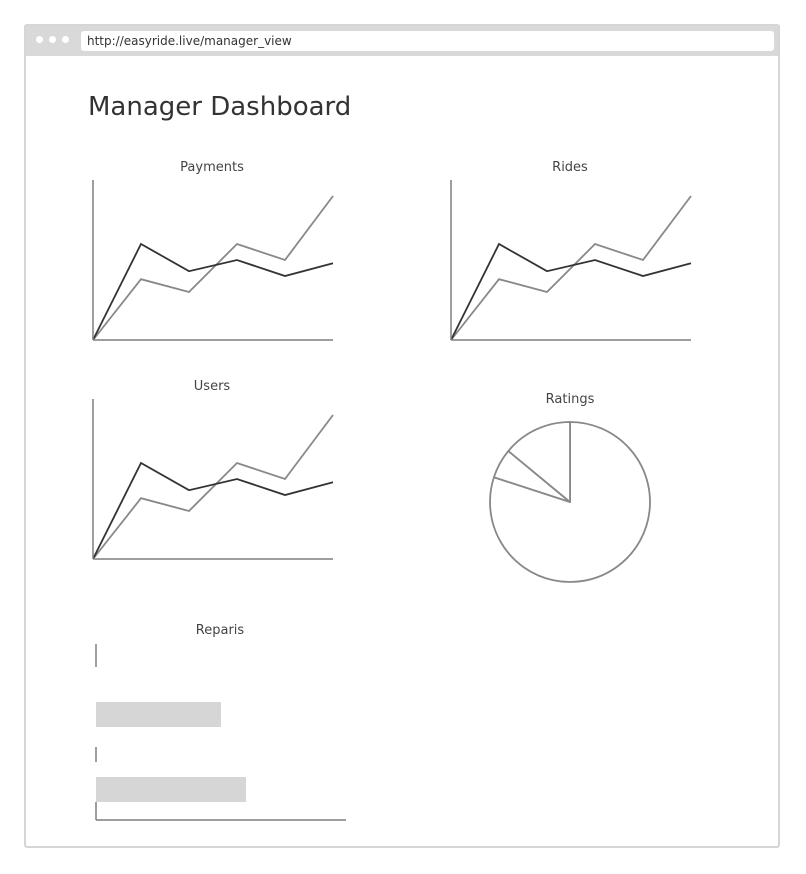  Describe the element at coordinates (220, 630) in the screenshot. I see `reparis-chart-title: Reparis` at that location.